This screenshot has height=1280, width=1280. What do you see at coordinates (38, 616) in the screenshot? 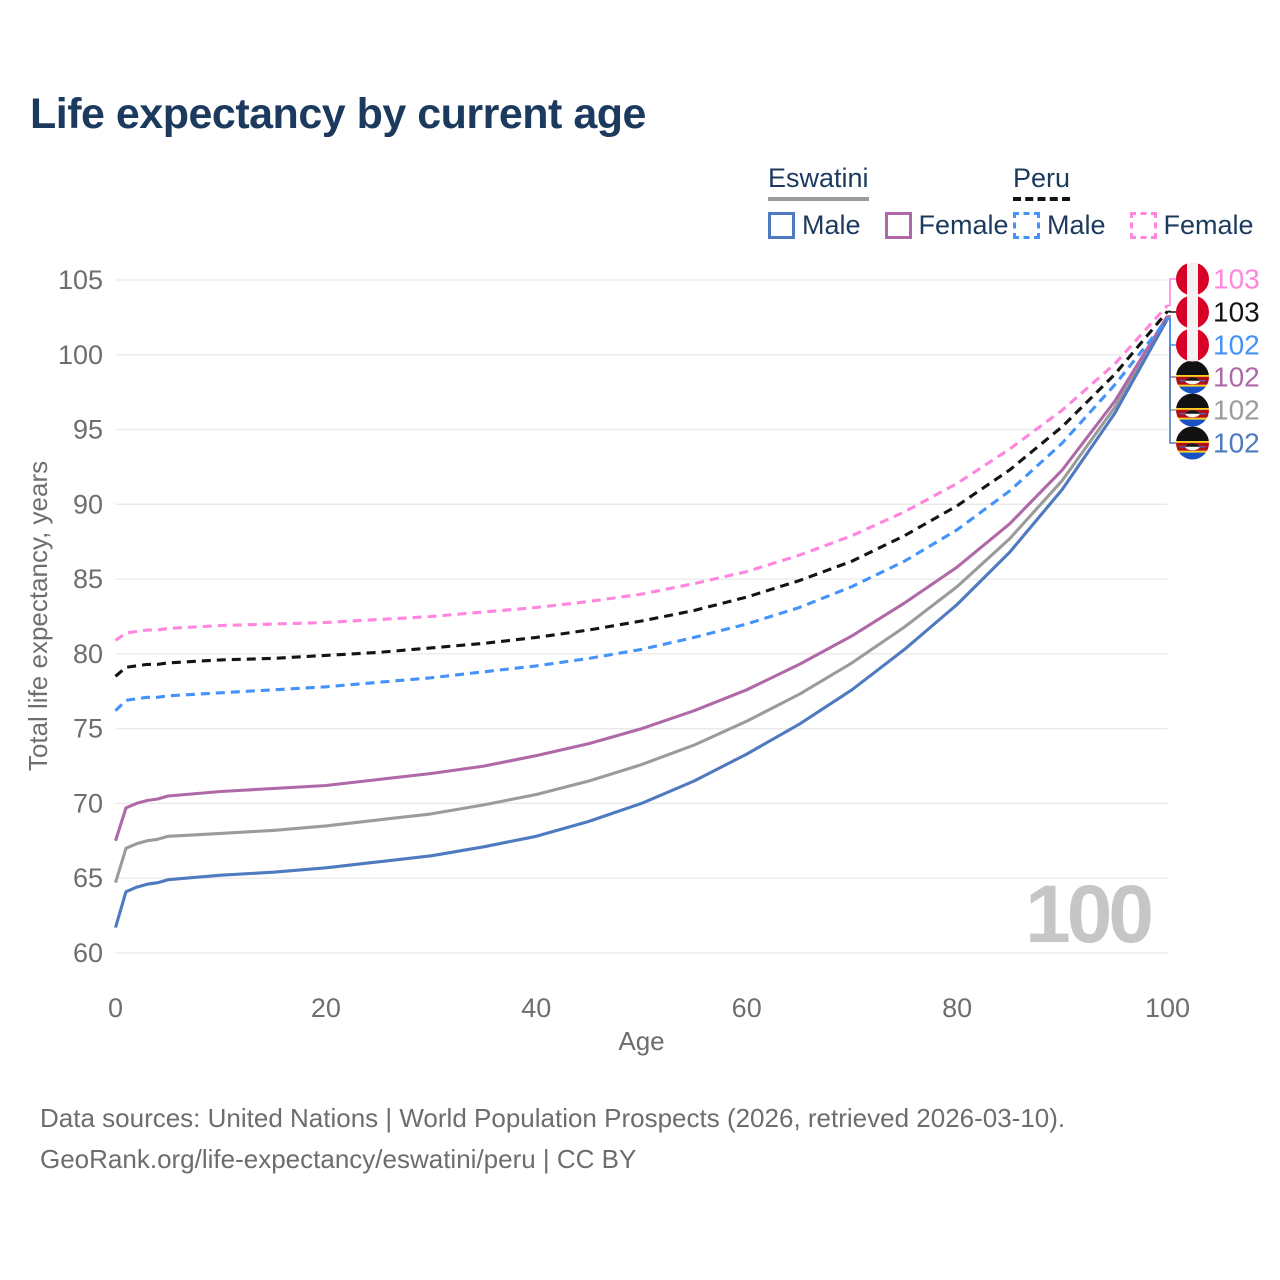
I see `y-axis-title: Total life expectancy, years` at bounding box center [38, 616].